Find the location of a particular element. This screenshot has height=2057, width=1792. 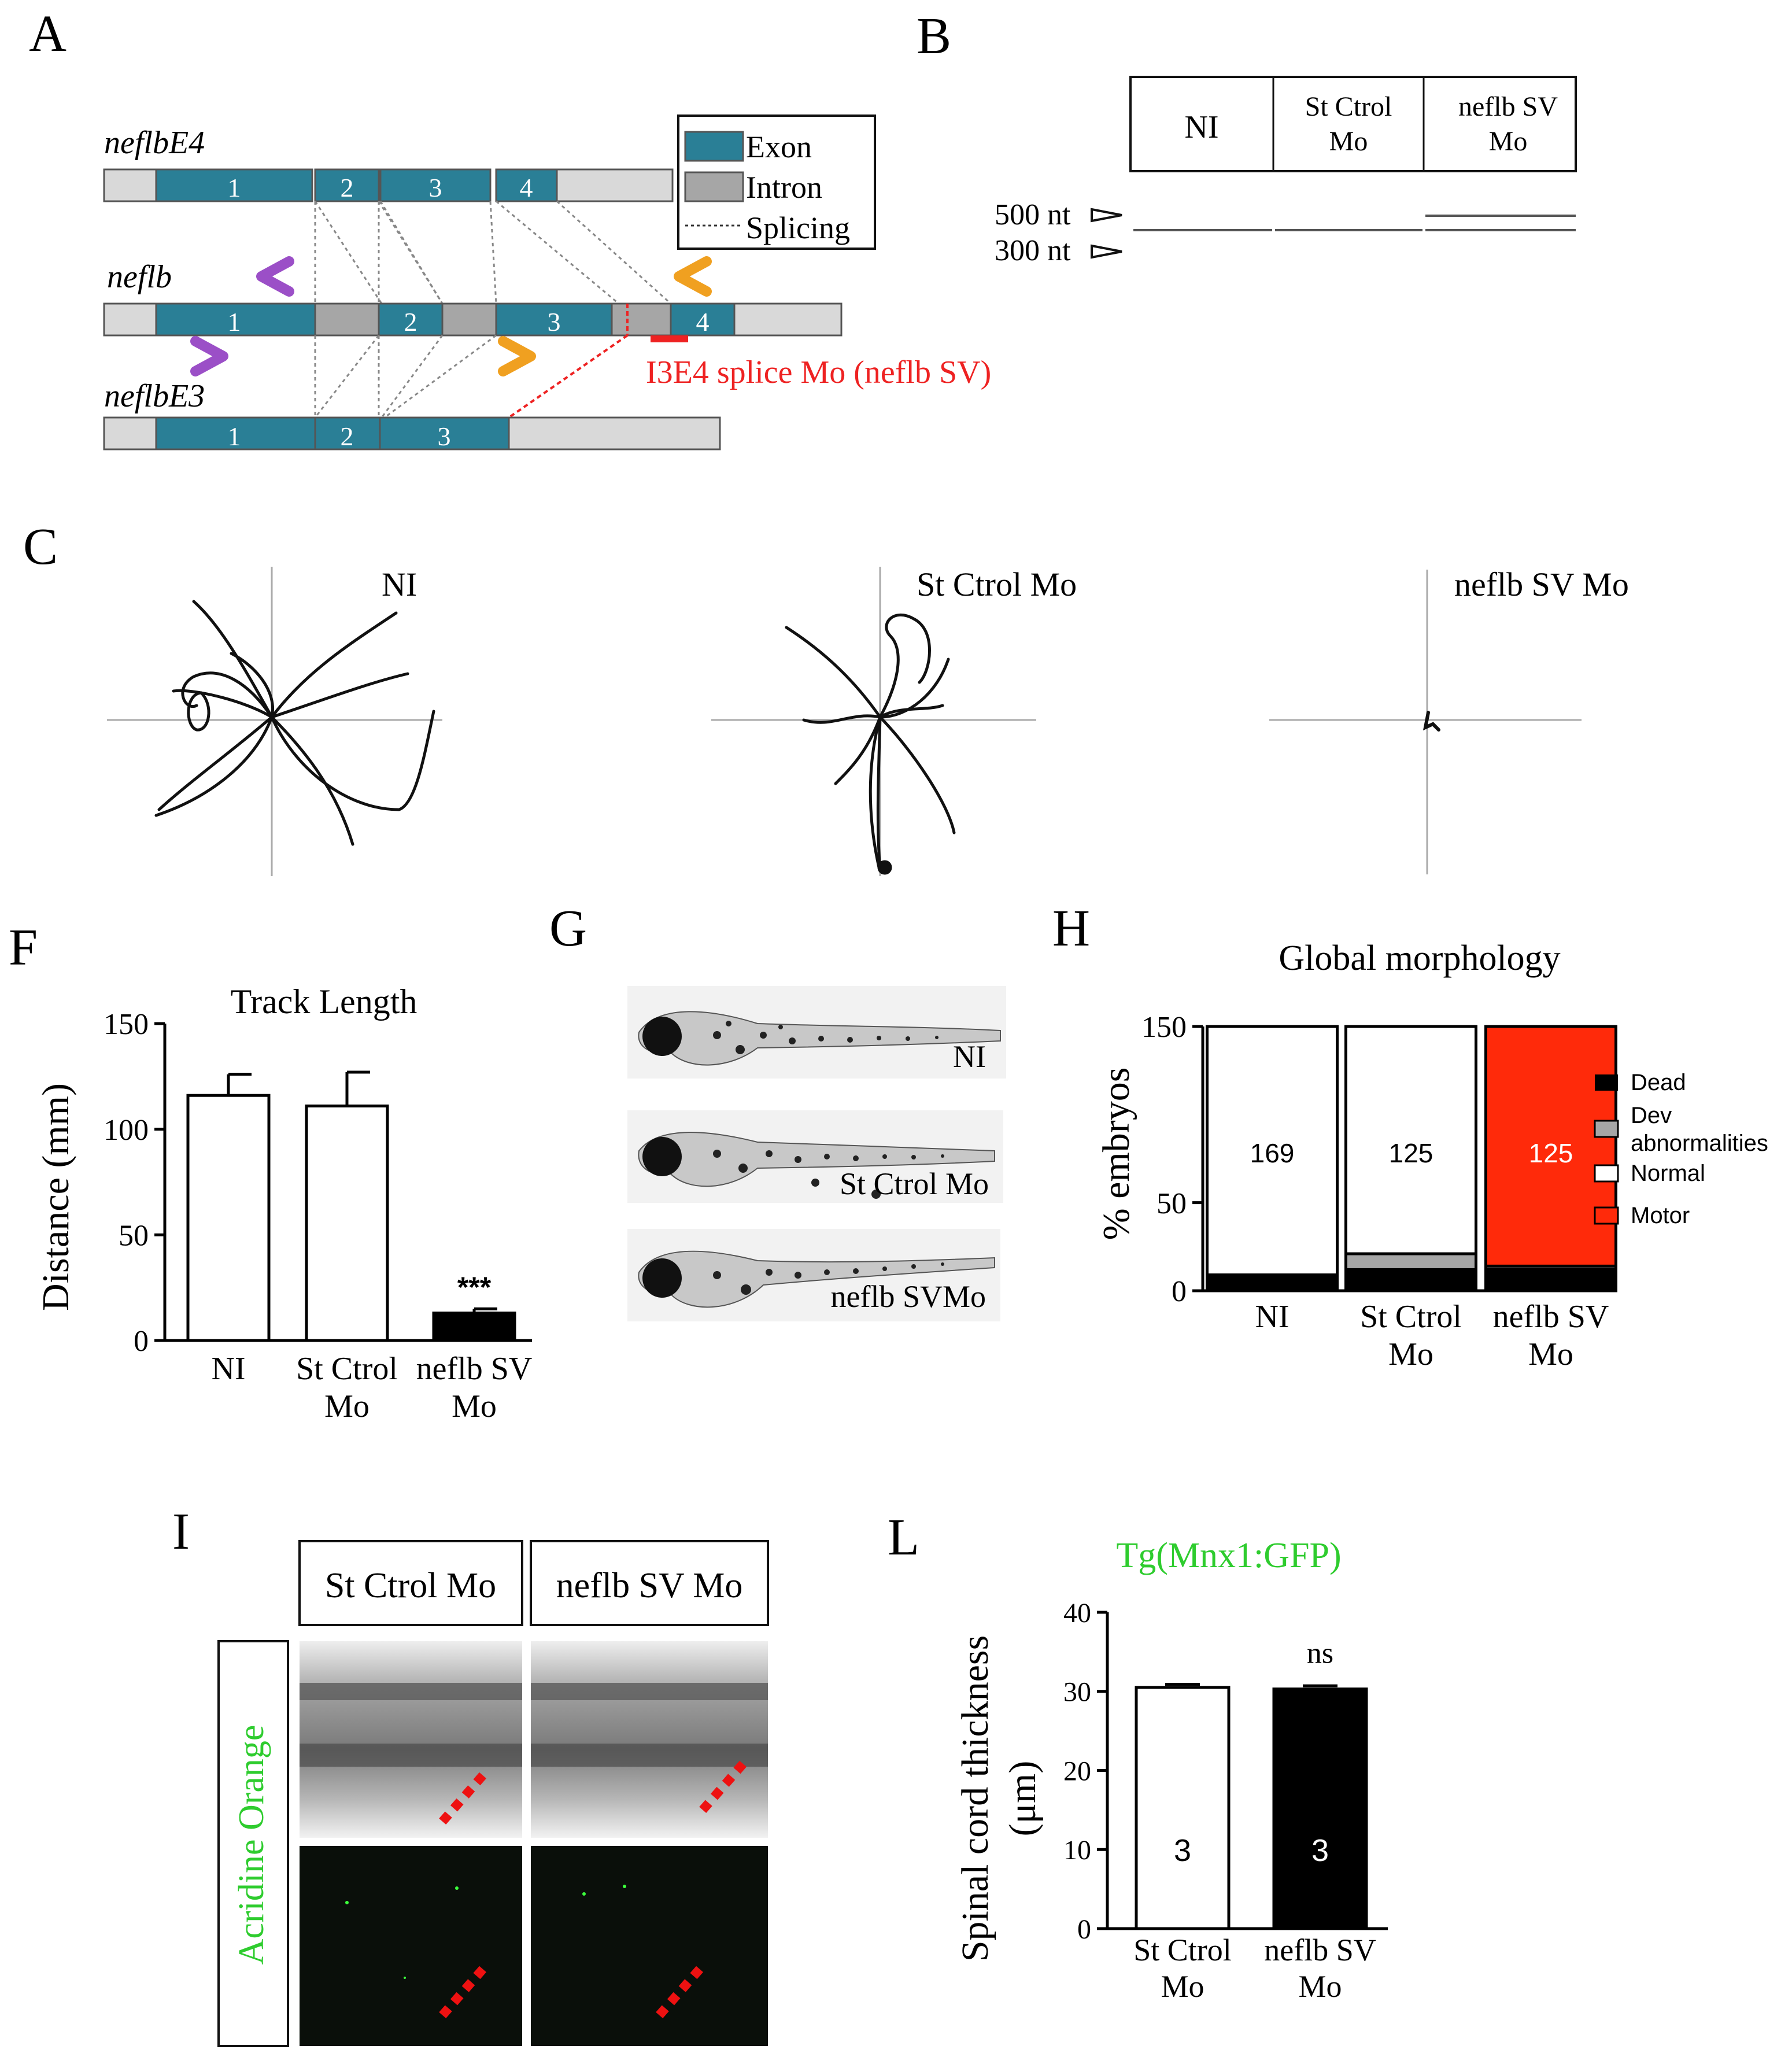

header-box-sv is located at coordinates (649, 1583).